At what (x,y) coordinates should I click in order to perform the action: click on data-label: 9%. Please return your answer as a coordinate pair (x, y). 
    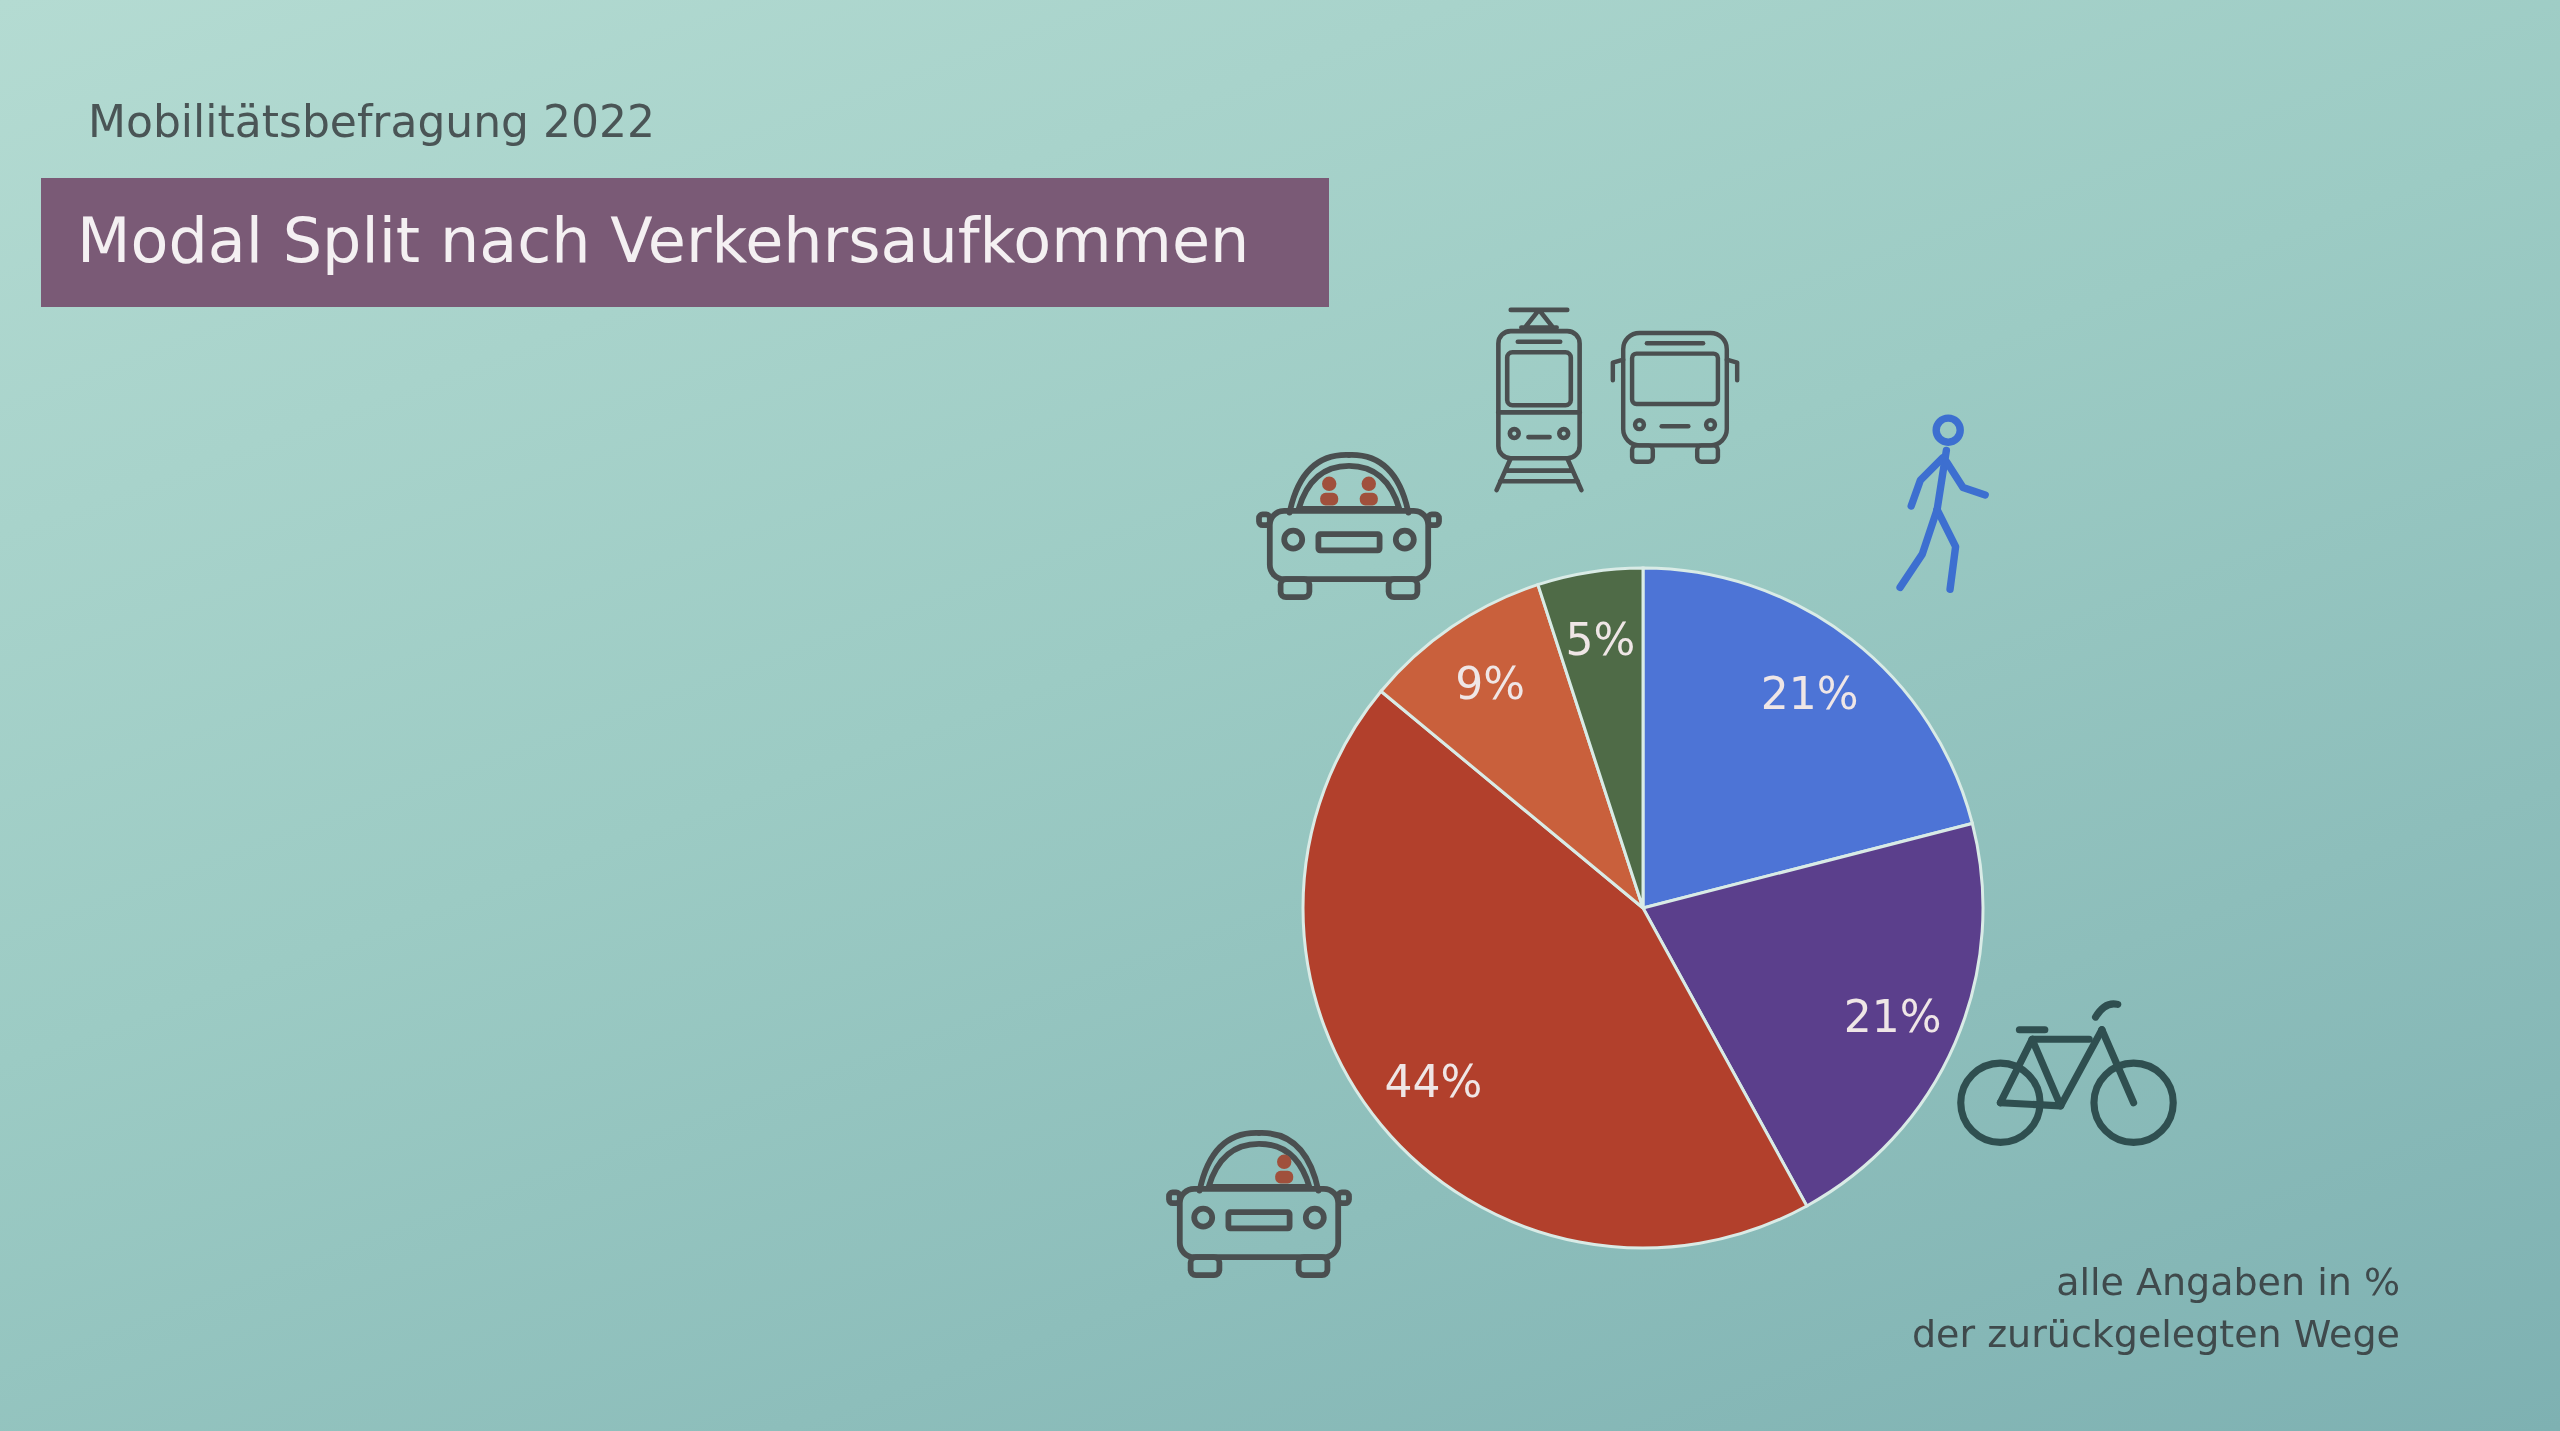
    Looking at the image, I should click on (1490, 683).